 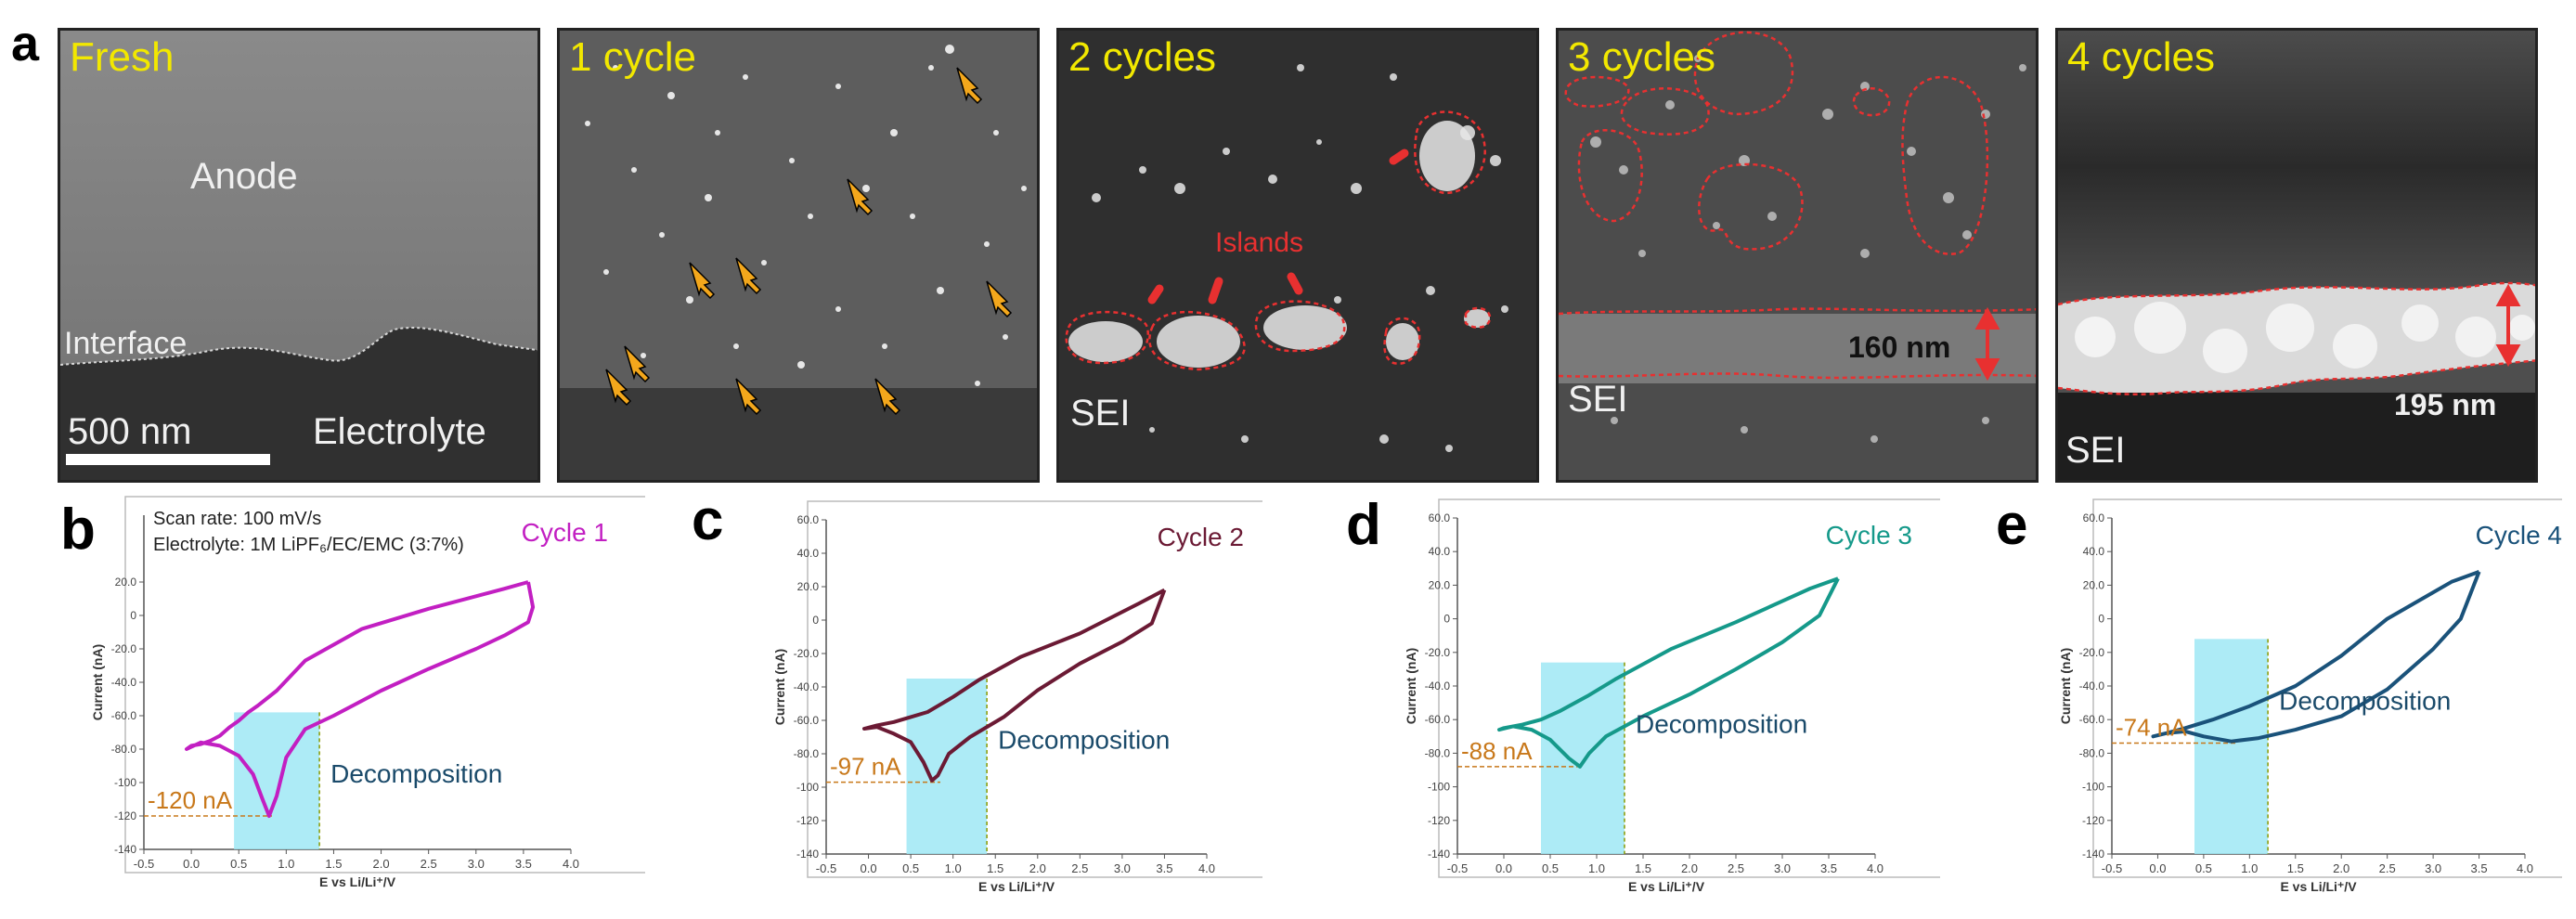 I want to click on scan-rate-label: Scan rate: 100 mV/s, so click(x=237, y=519).